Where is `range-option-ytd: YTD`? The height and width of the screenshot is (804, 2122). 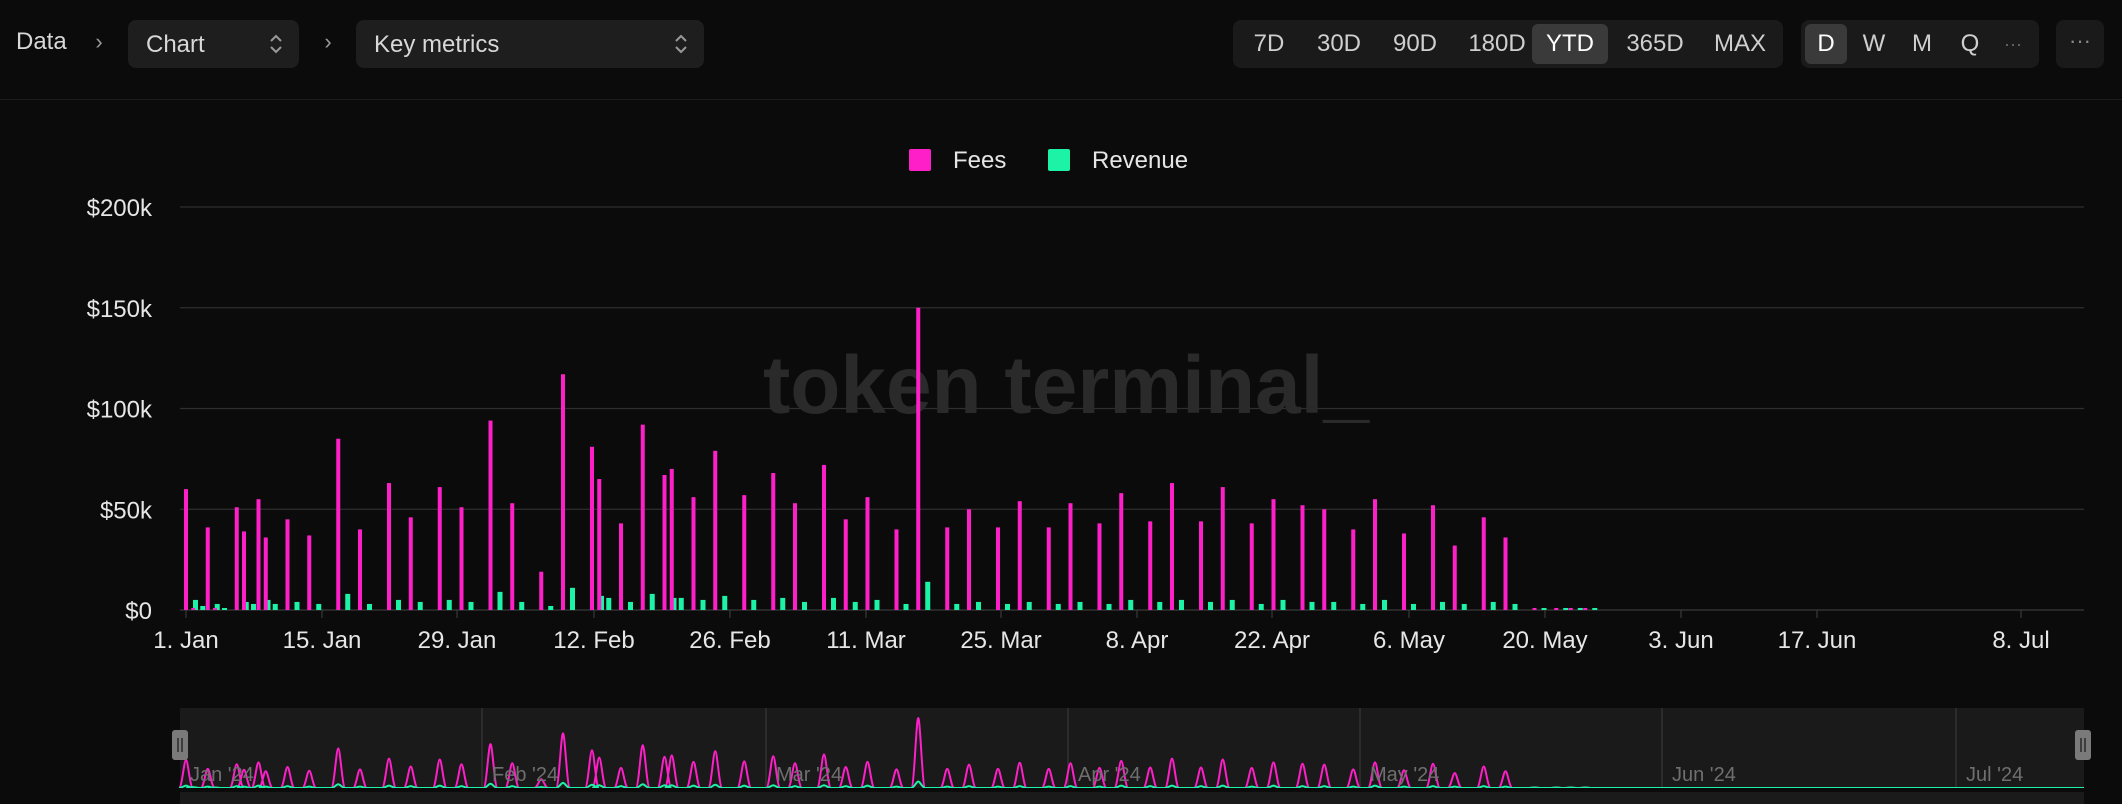 range-option-ytd: YTD is located at coordinates (1570, 44).